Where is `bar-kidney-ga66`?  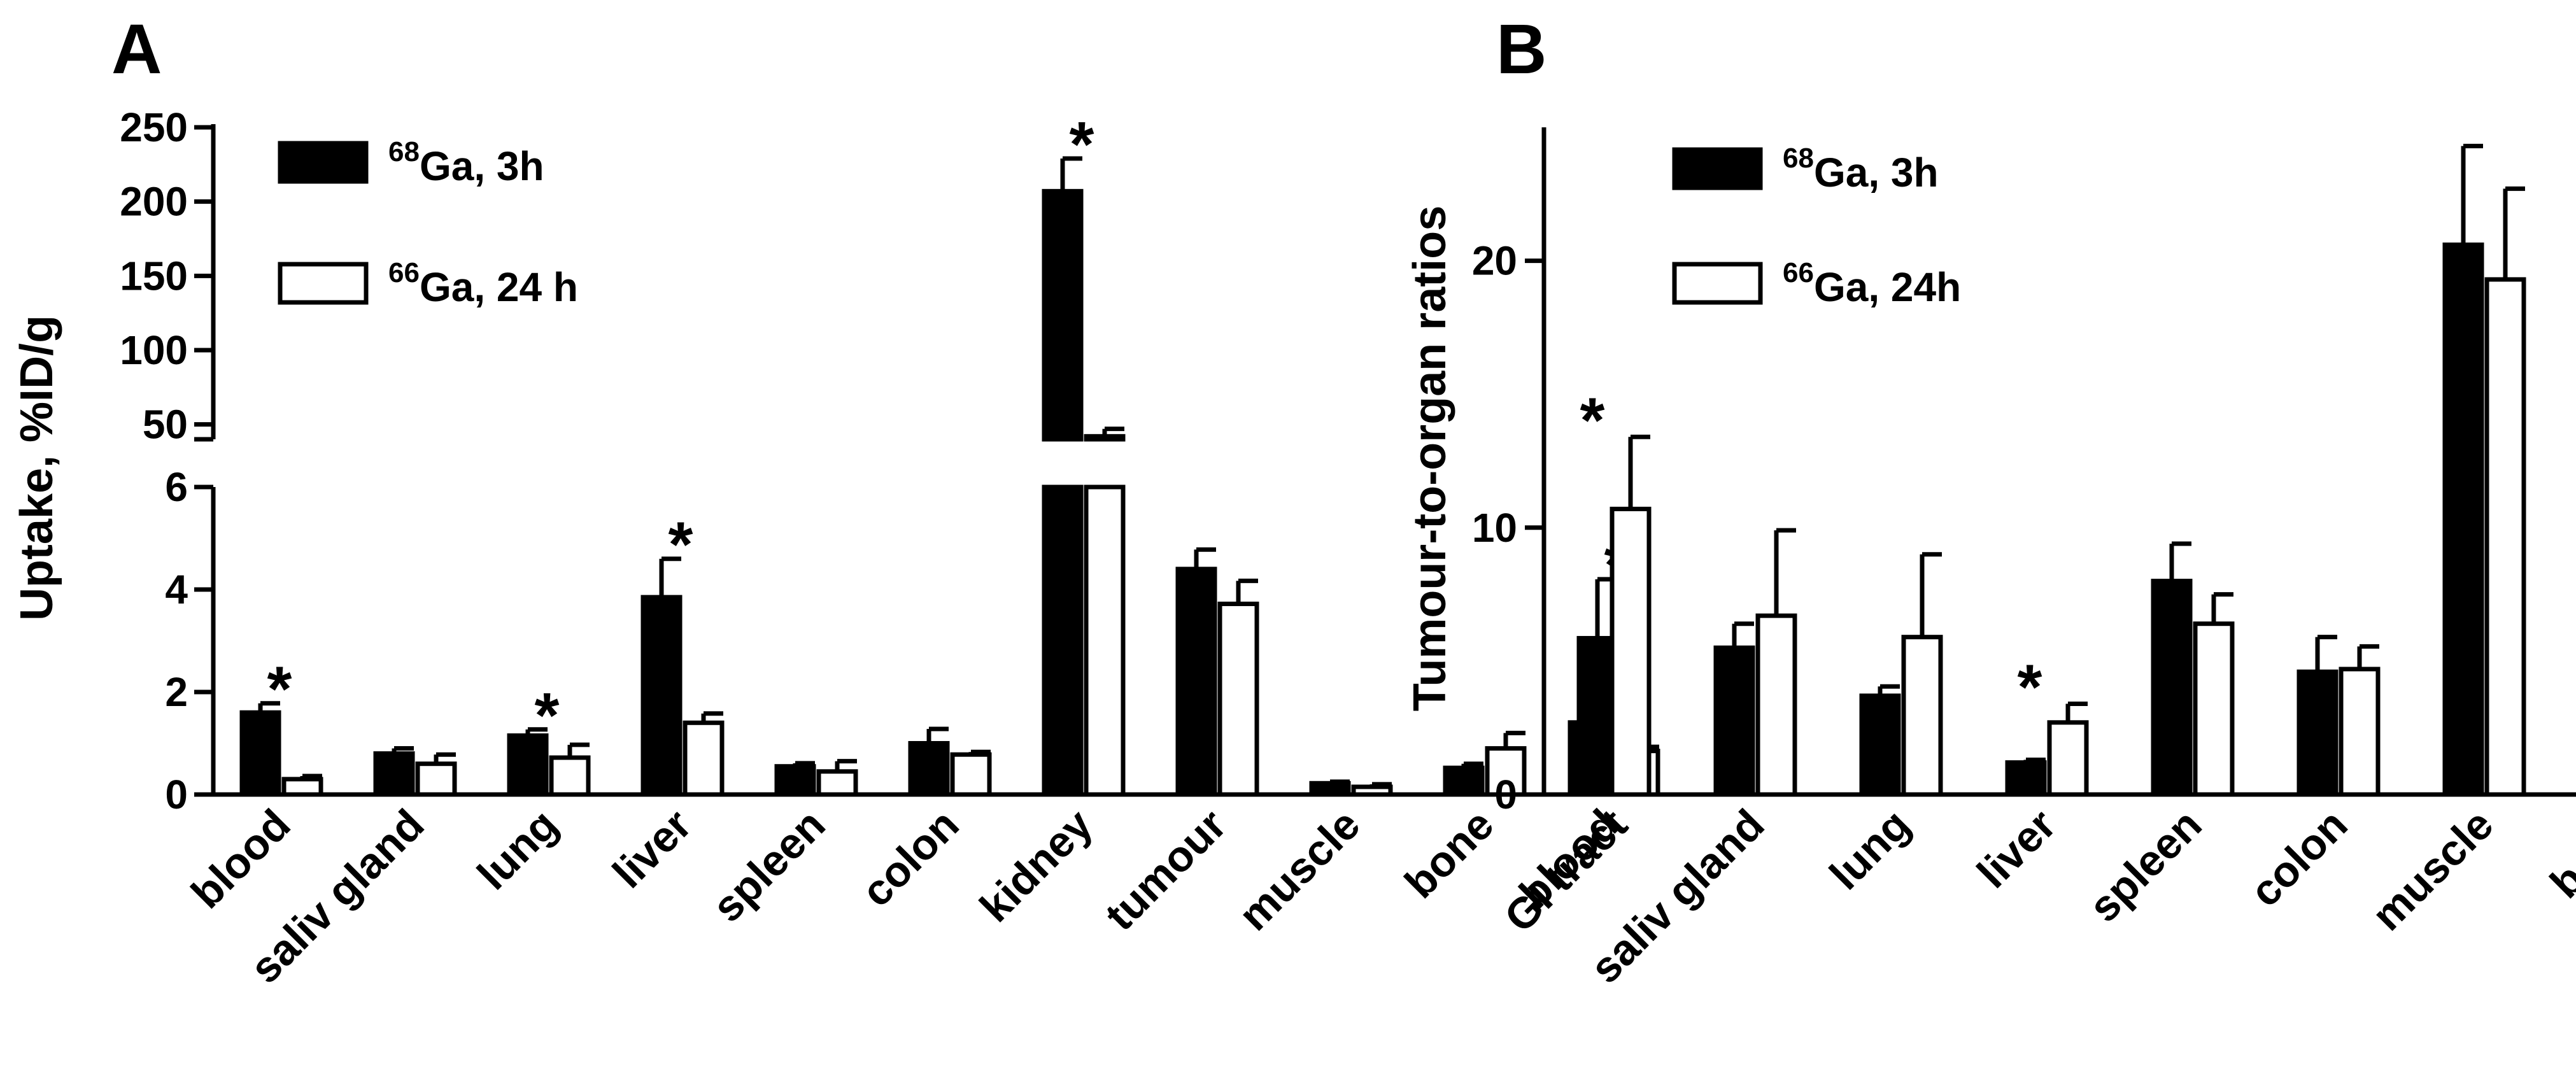 bar-kidney-ga66 is located at coordinates (1105, 438).